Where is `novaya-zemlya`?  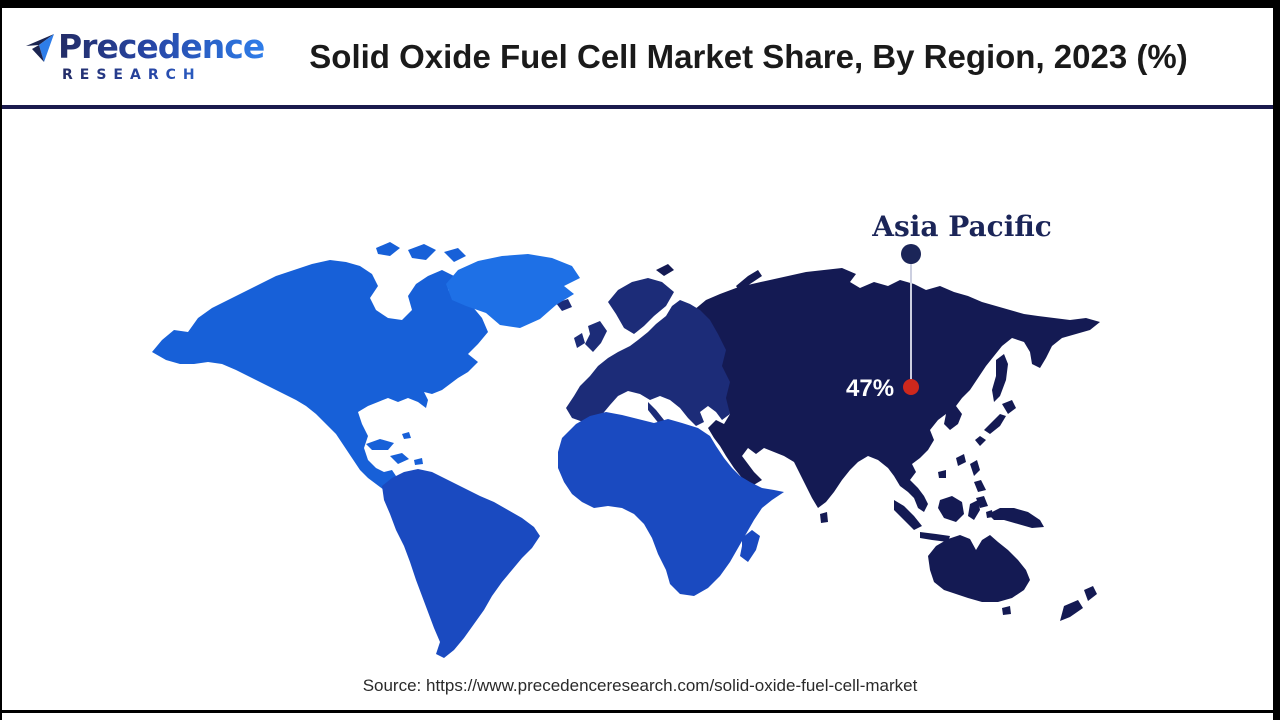
novaya-zemlya is located at coordinates (749, 281).